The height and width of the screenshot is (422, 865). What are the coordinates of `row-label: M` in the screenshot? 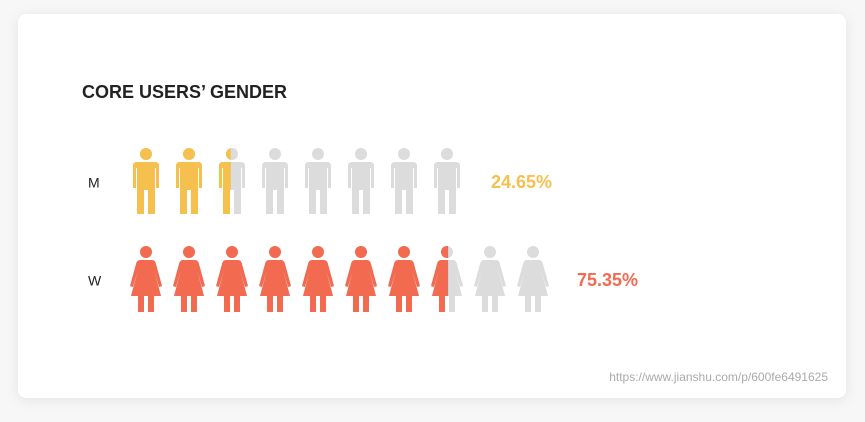 It's located at (94, 183).